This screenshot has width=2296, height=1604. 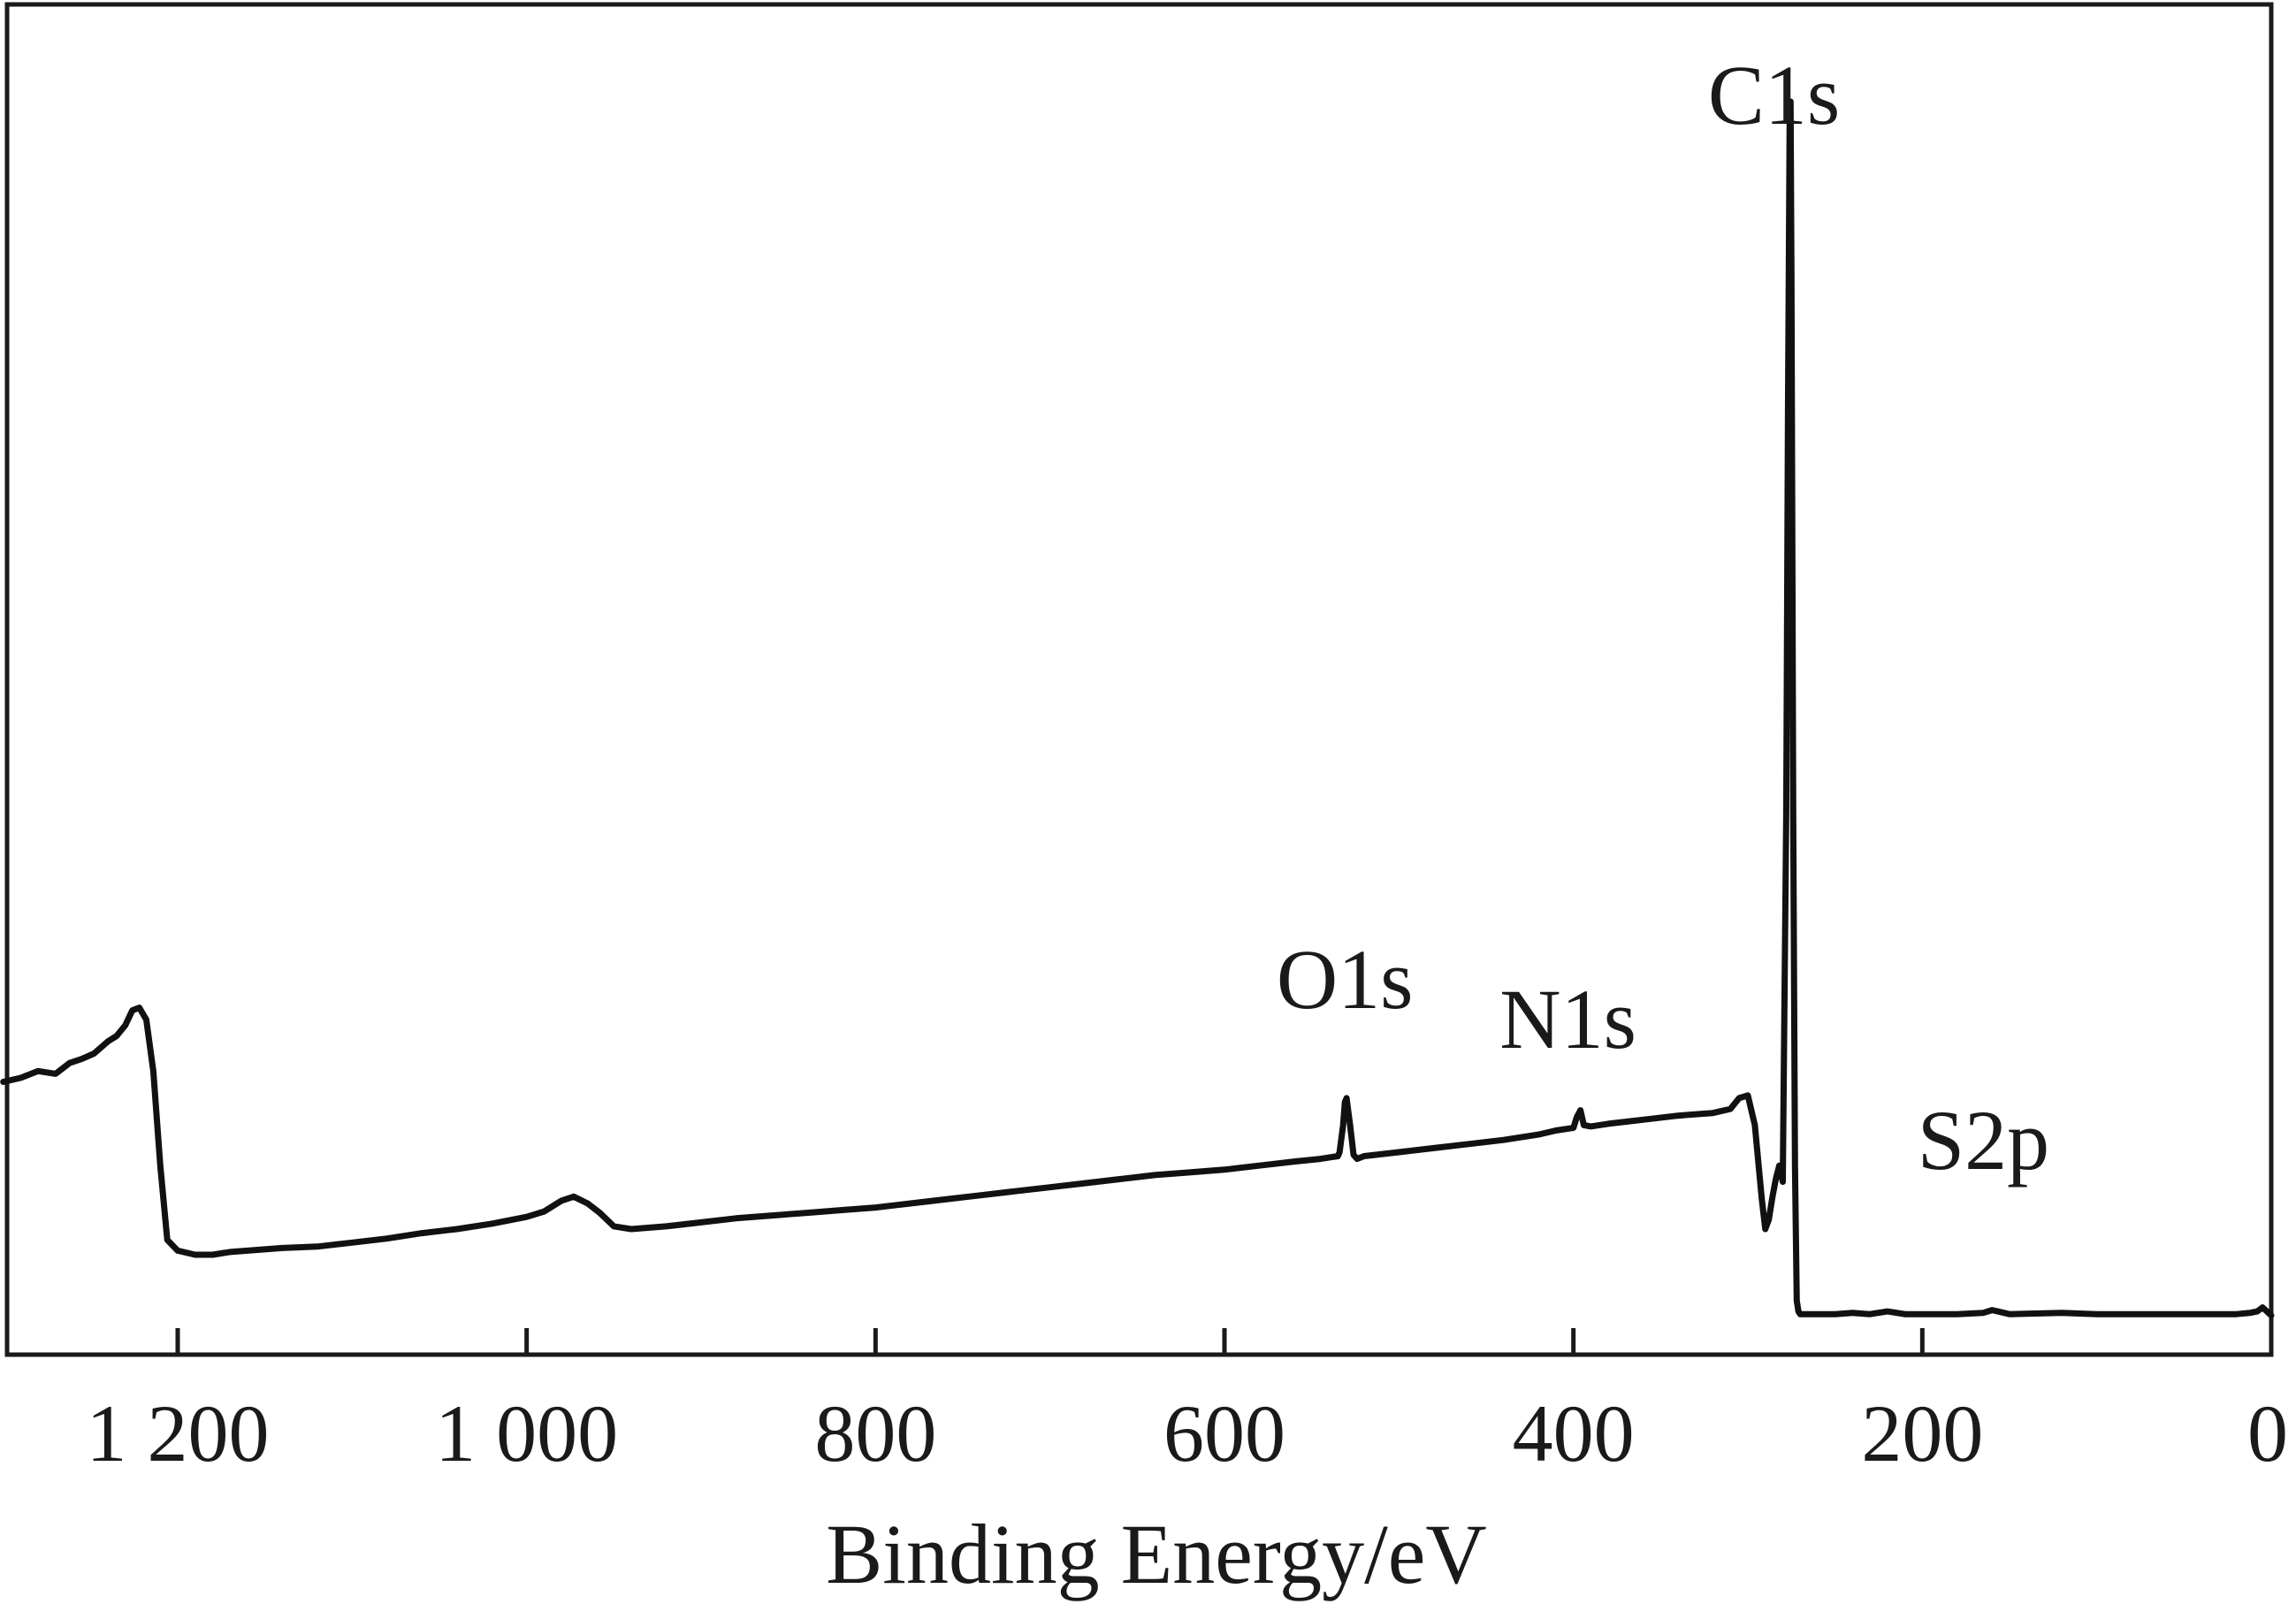 I want to click on x-tick-label: 800, so click(x=875, y=1433).